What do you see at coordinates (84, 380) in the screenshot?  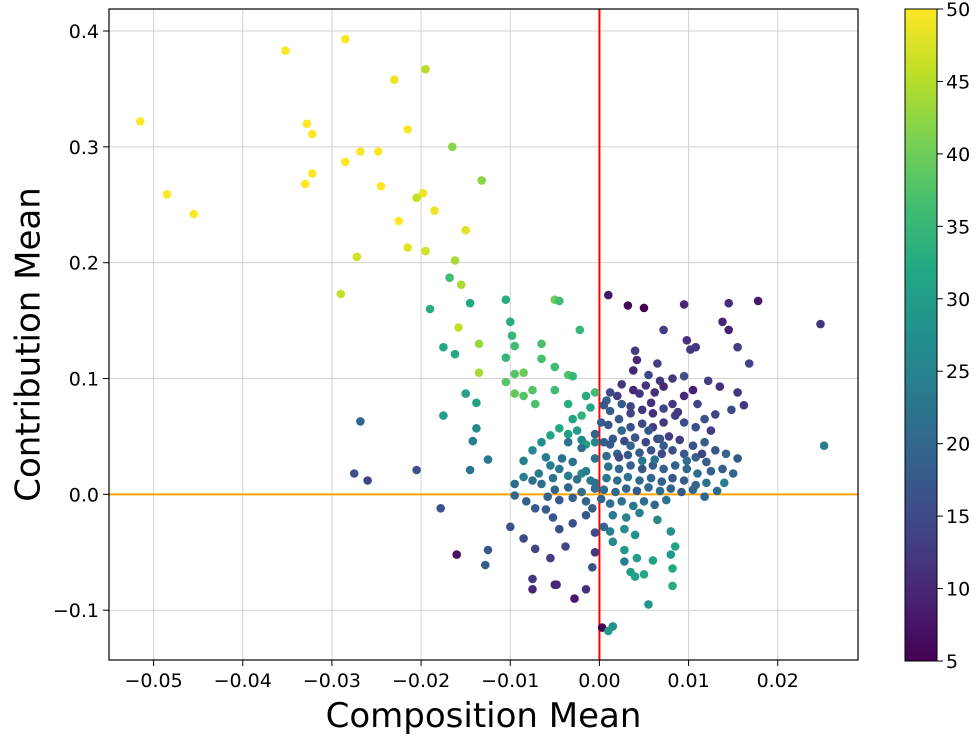 I see `y-tick-label: 0.1` at bounding box center [84, 380].